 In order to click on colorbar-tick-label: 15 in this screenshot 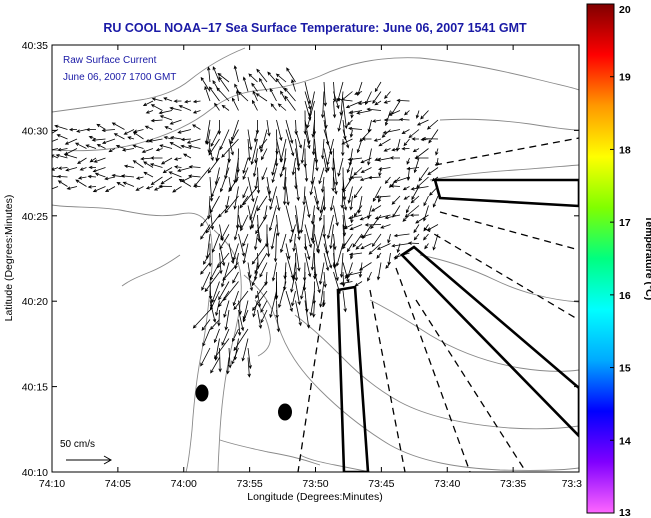, I will do `click(625, 369)`.